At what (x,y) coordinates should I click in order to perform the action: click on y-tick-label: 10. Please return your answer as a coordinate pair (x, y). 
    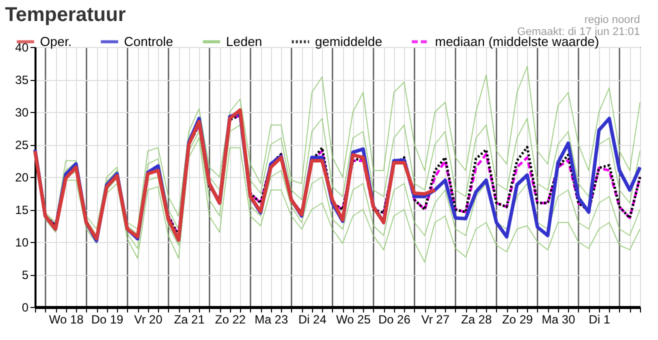
    Looking at the image, I should click on (22, 243).